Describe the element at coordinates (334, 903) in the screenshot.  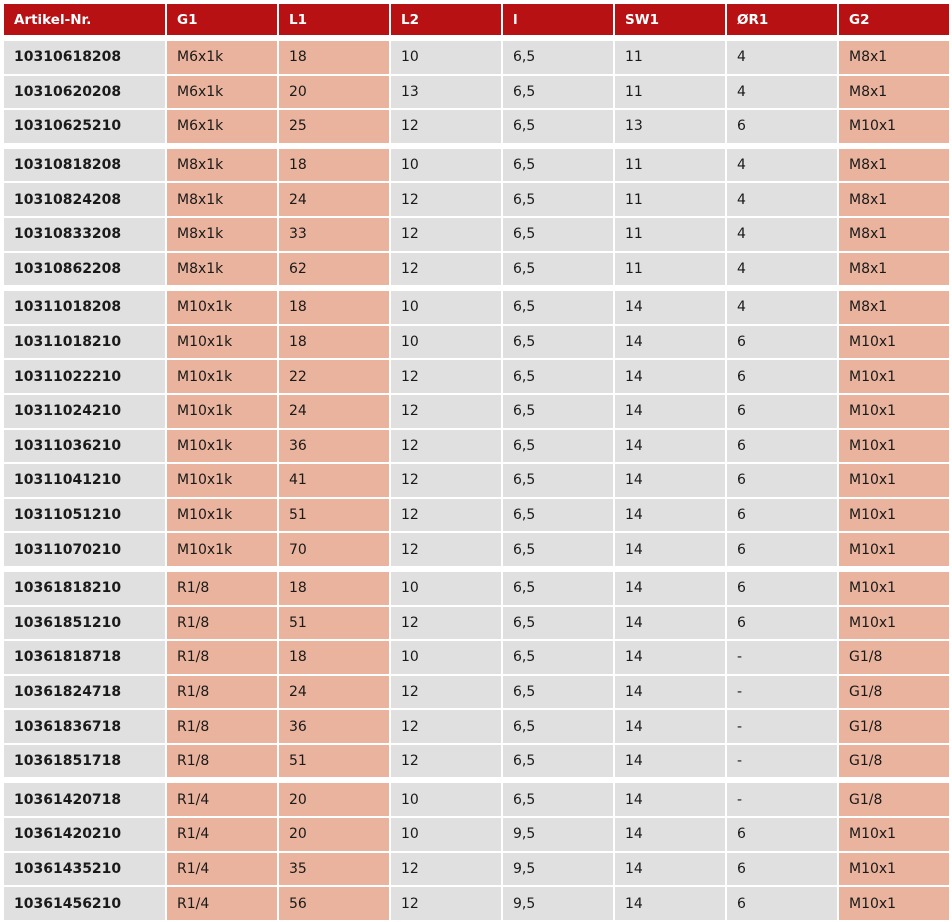
I see `table-cell: 56` at that location.